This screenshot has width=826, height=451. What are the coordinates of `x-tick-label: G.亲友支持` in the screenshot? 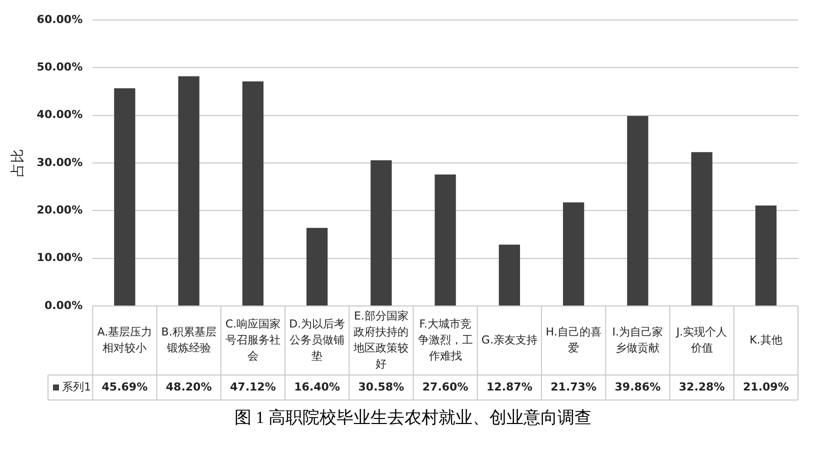 It's located at (509, 339).